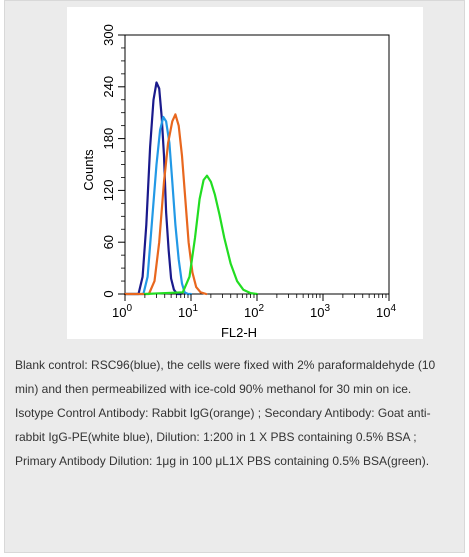 The width and height of the screenshot is (469, 557). I want to click on x-tick-label-2: 10², so click(254, 311).